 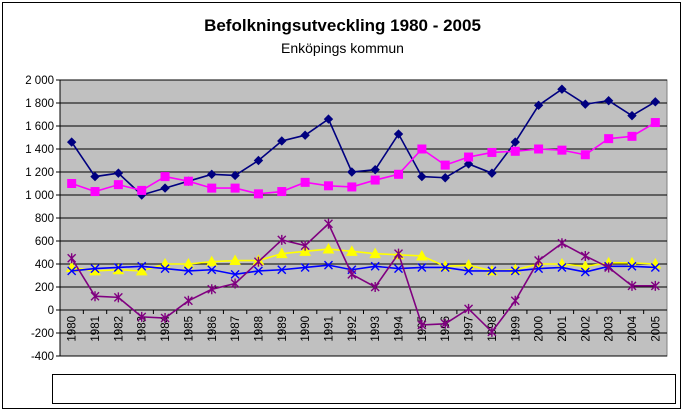 I want to click on y-tick-label: 1 400, so click(x=39, y=150).